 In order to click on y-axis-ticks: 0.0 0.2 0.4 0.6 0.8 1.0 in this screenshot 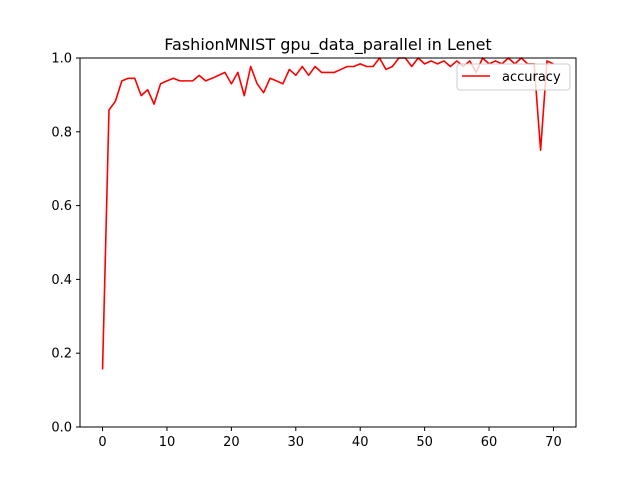, I will do `click(65, 244)`.